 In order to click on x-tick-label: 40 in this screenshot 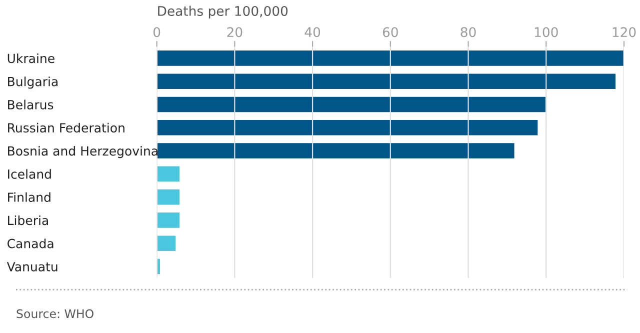, I will do `click(312, 32)`.